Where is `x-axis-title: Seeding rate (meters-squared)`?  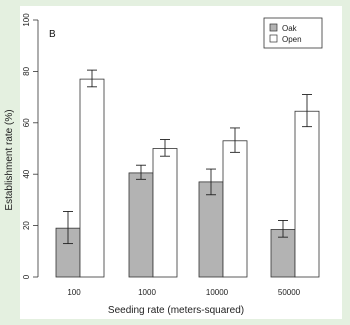 x-axis-title: Seeding rate (meters-squared) is located at coordinates (176, 310).